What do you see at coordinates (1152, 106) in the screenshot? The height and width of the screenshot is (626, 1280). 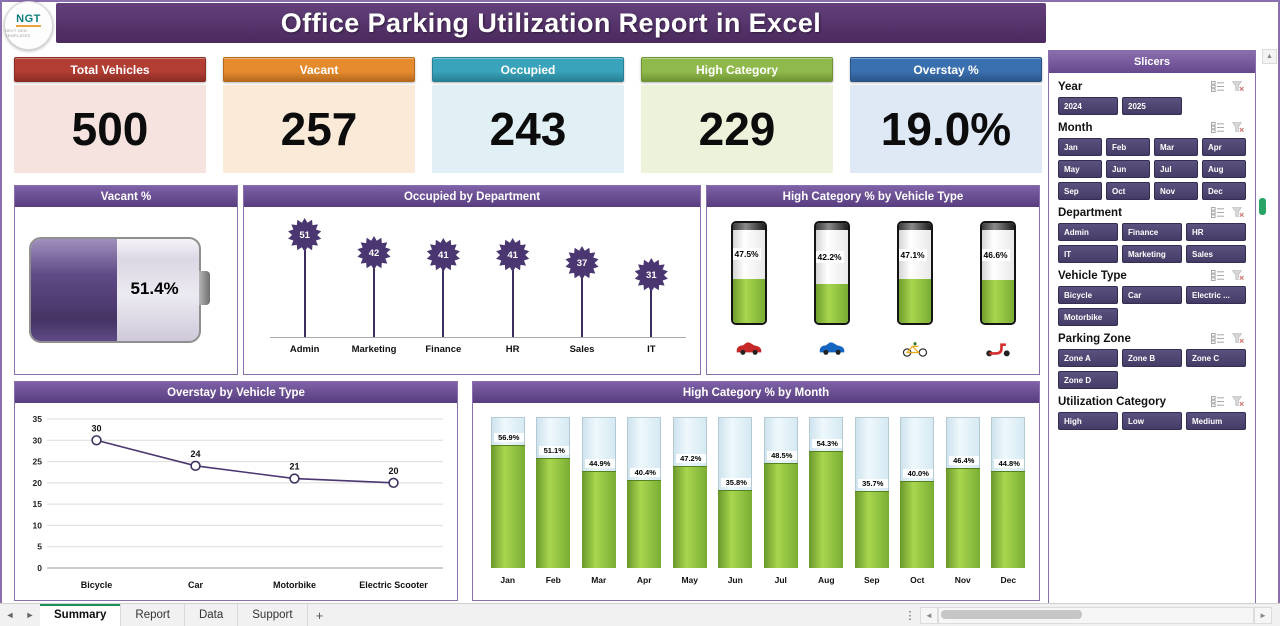 I see `slicer-button-2025: 2025` at bounding box center [1152, 106].